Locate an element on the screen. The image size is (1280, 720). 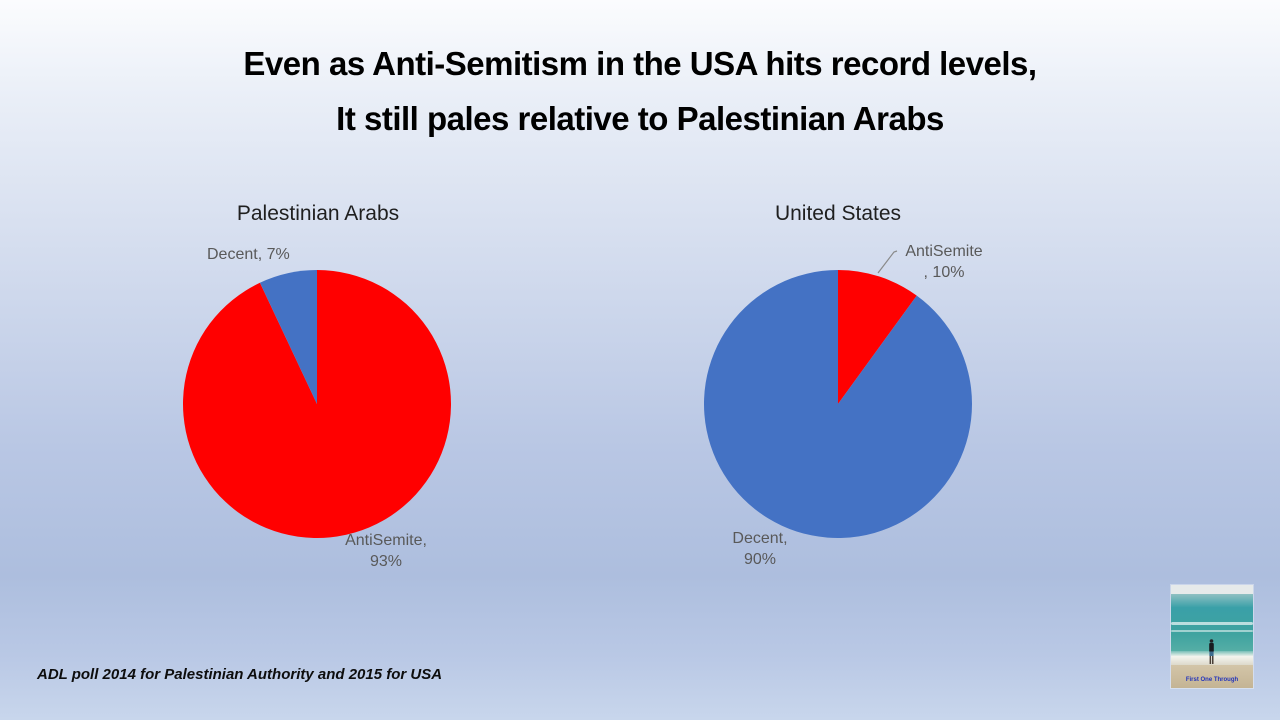
photo-surf-foam is located at coordinates (1212, 658).